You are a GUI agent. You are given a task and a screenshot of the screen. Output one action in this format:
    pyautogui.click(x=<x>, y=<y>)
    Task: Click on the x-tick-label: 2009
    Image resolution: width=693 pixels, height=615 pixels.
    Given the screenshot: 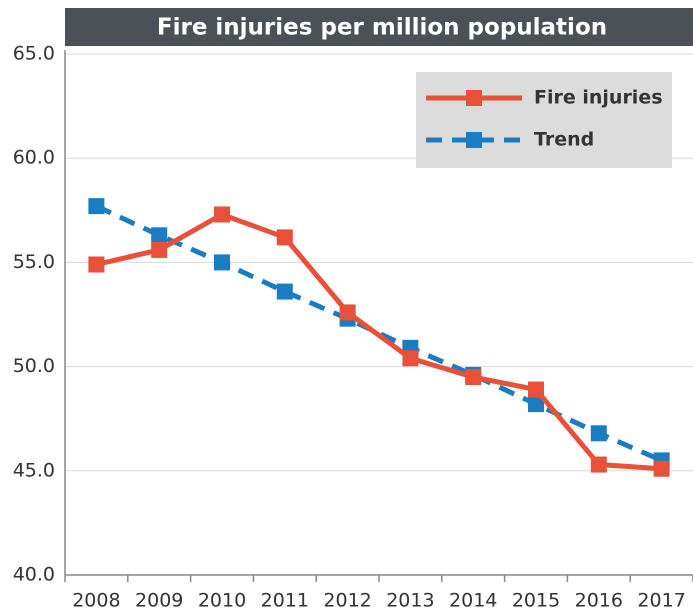 What is the action you would take?
    pyautogui.click(x=159, y=601)
    